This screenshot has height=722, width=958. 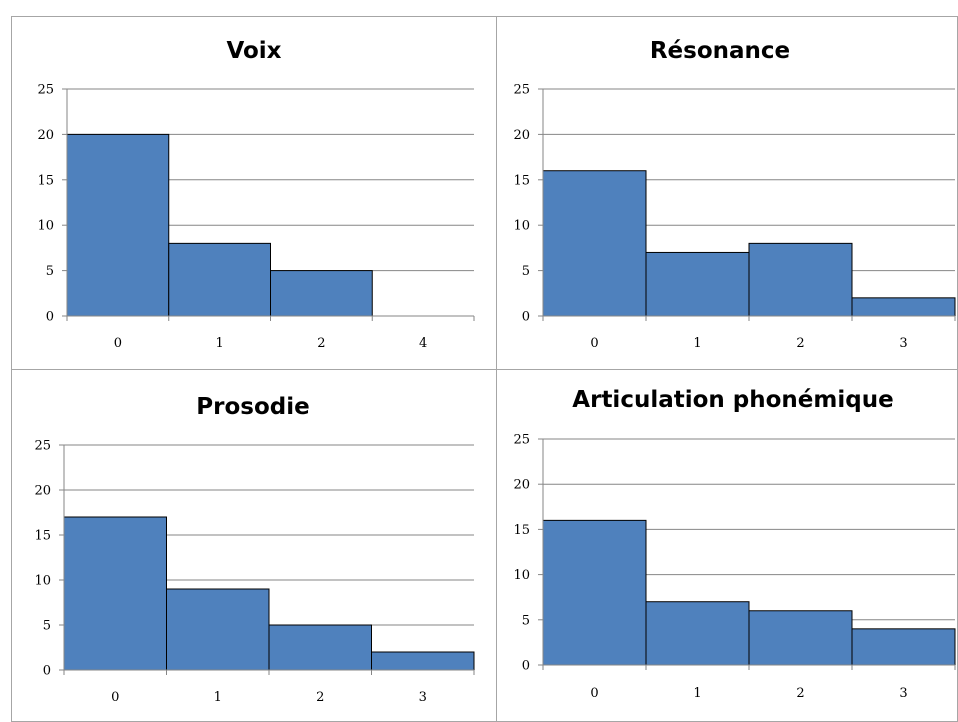 I want to click on chart-title: Résonance, so click(x=720, y=51).